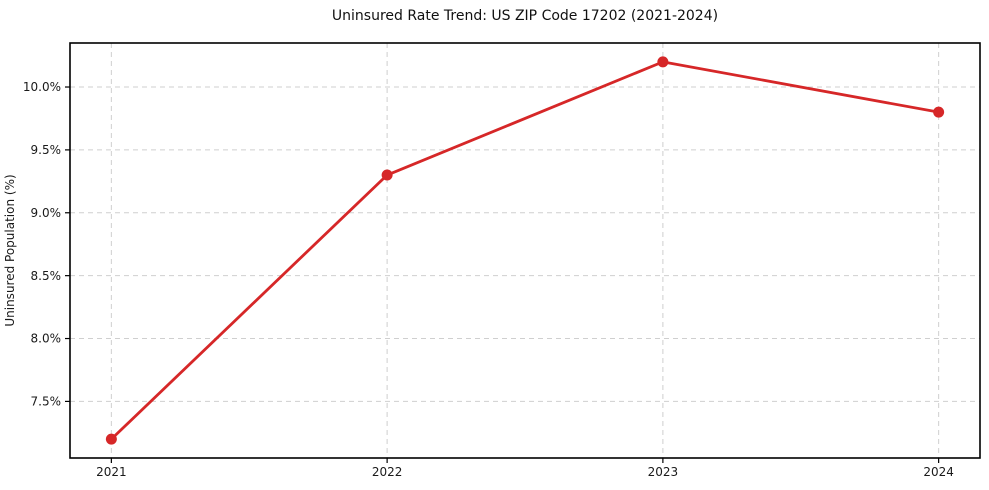  I want to click on x-tick-label: 2021, so click(111, 472).